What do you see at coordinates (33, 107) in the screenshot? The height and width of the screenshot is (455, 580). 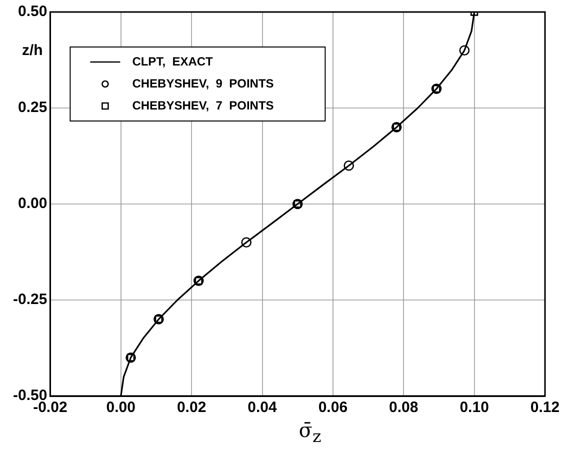 I see `y-tick-label: 0.25` at bounding box center [33, 107].